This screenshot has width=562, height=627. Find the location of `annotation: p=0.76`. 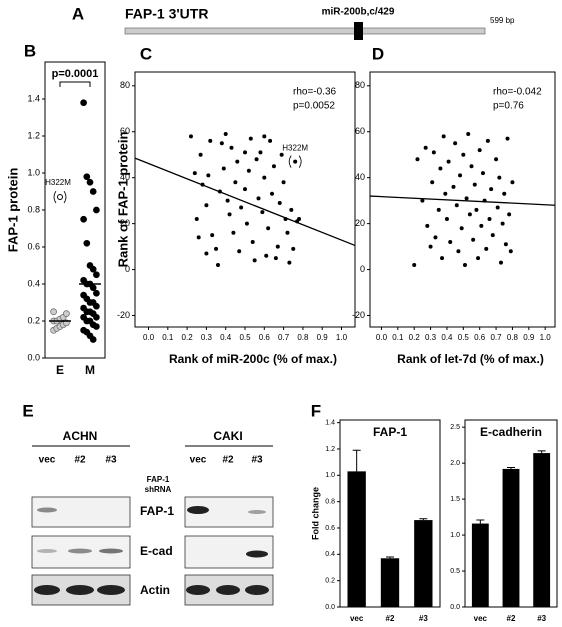

annotation: p=0.76 is located at coordinates (508, 106).